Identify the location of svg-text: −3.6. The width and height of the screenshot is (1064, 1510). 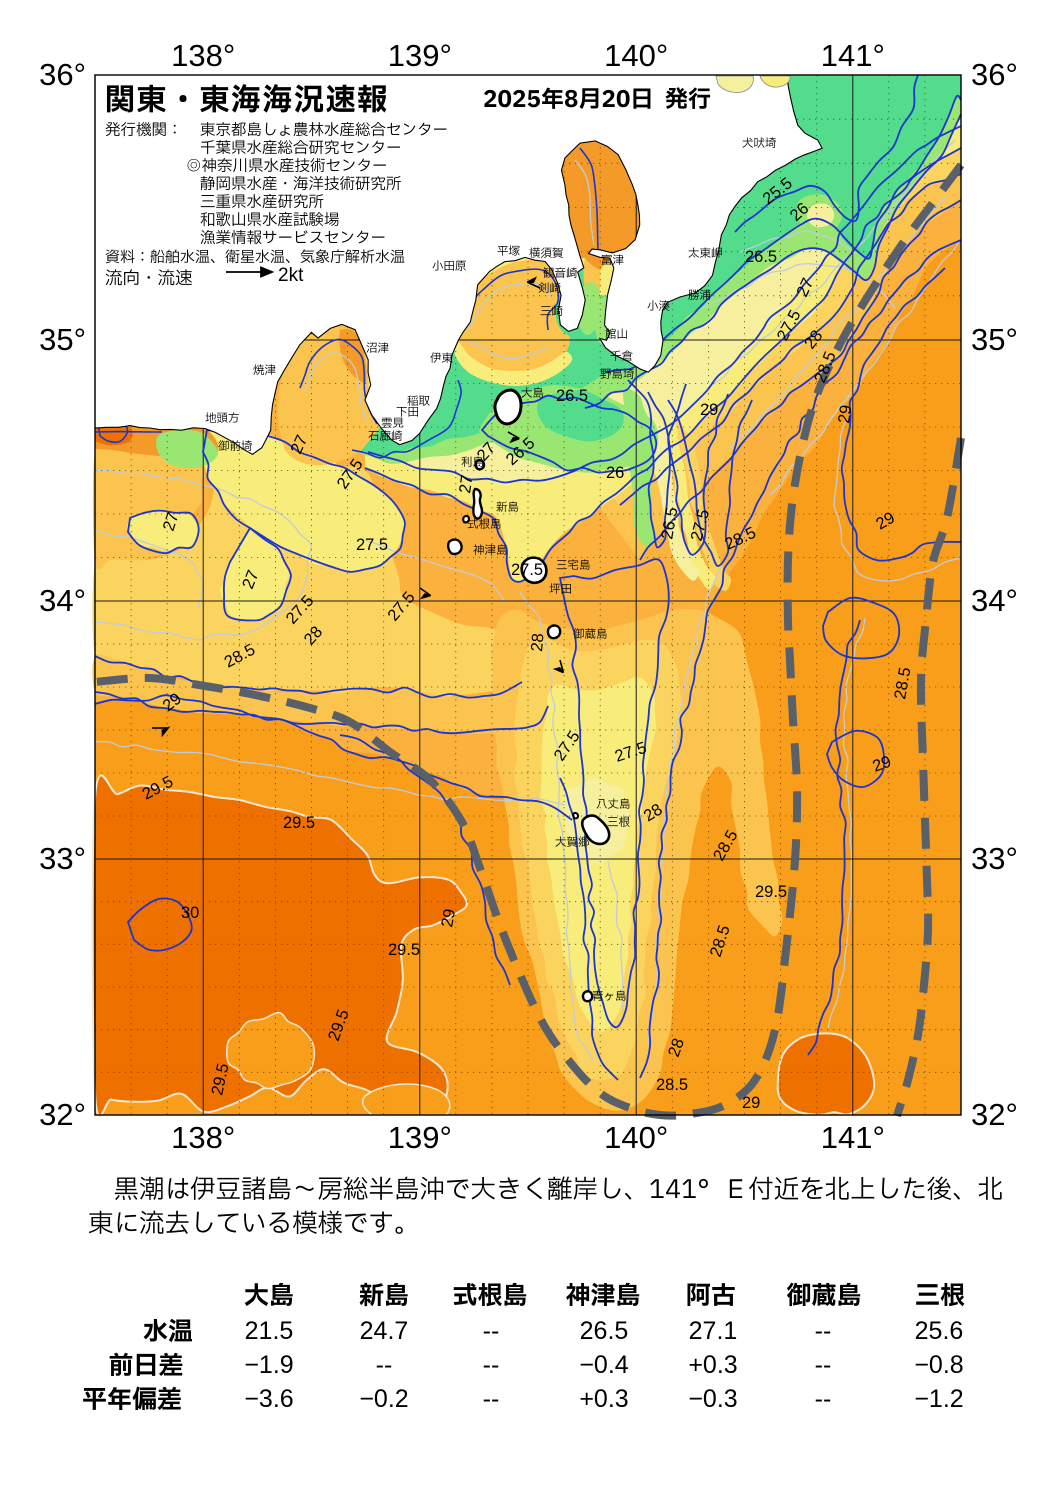
(268, 1399).